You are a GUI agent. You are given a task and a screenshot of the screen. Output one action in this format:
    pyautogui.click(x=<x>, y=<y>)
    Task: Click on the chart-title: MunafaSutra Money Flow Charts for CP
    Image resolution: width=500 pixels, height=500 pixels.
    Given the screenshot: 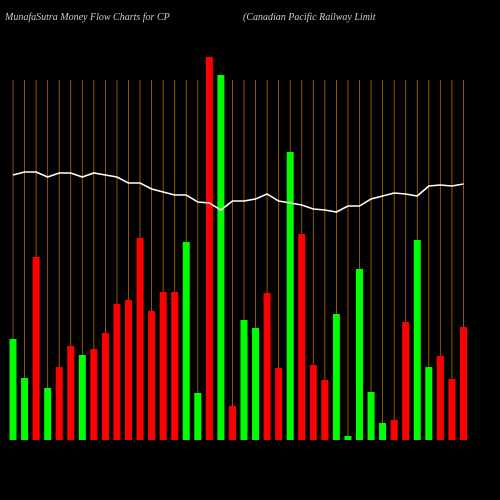 What is the action you would take?
    pyautogui.click(x=87, y=17)
    